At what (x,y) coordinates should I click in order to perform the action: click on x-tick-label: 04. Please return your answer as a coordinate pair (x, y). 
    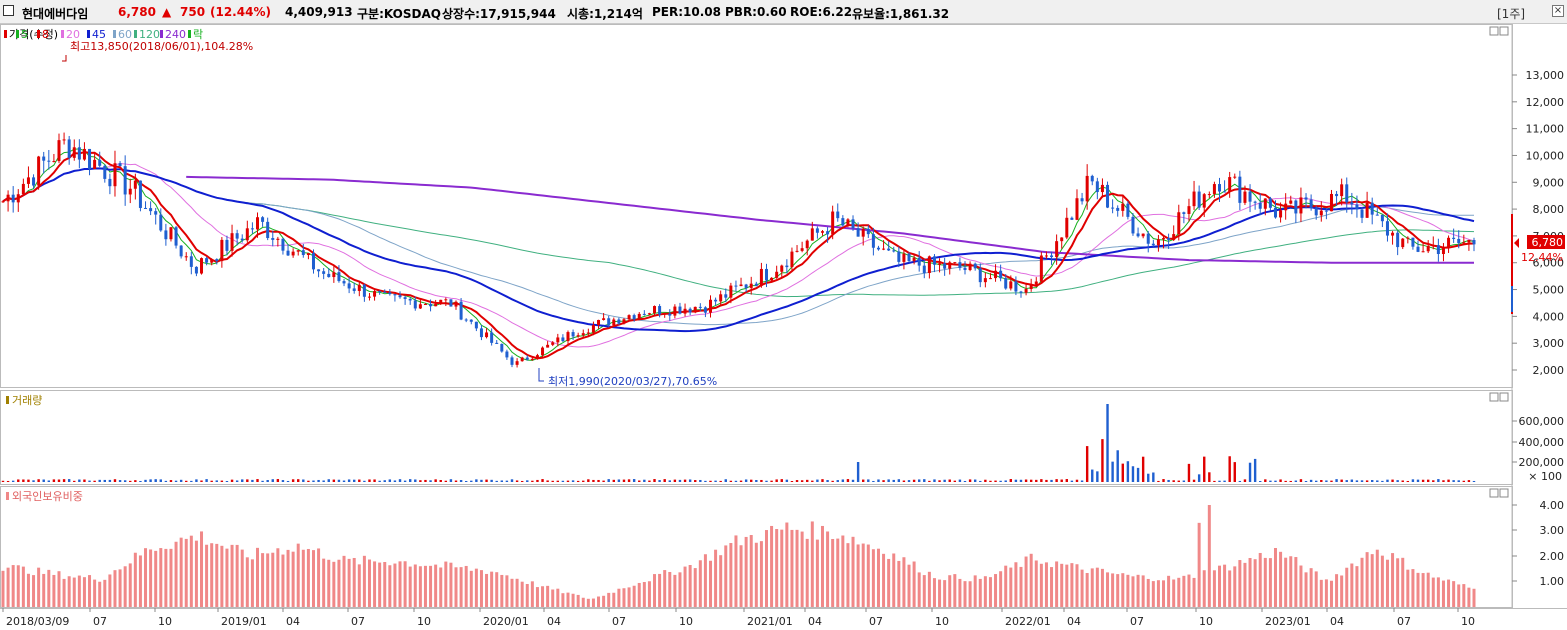
    Looking at the image, I should click on (1074, 621).